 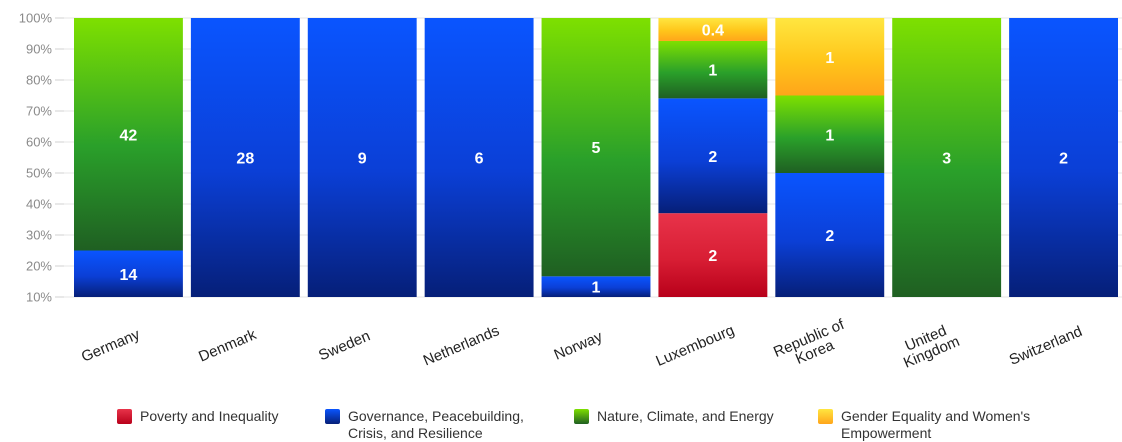 I want to click on bar-republic-of-korea-governance-peacebuilding-crisis-and-resilience, so click(x=830, y=235).